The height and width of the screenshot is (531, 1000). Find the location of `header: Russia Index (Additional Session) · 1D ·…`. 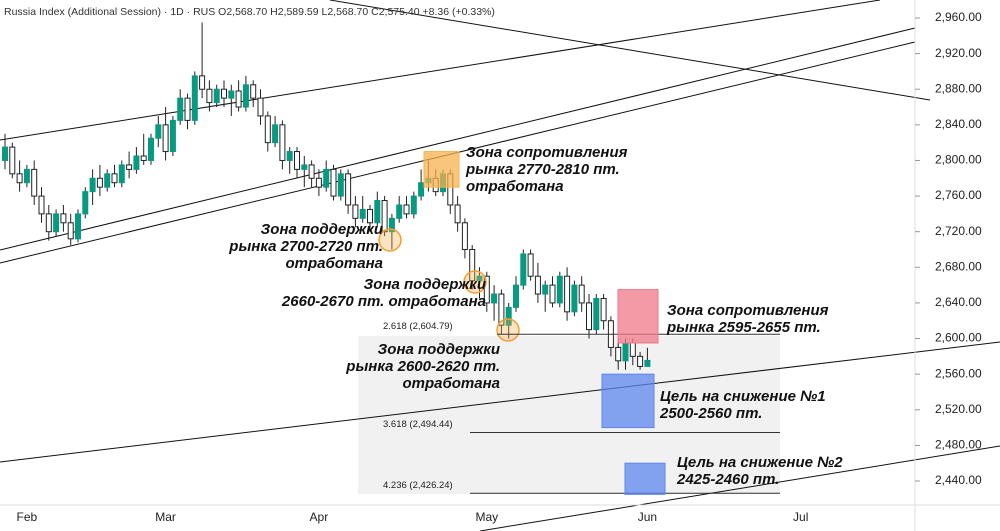

header: Russia Index (Additional Session) · 1D ·… is located at coordinates (249, 12).